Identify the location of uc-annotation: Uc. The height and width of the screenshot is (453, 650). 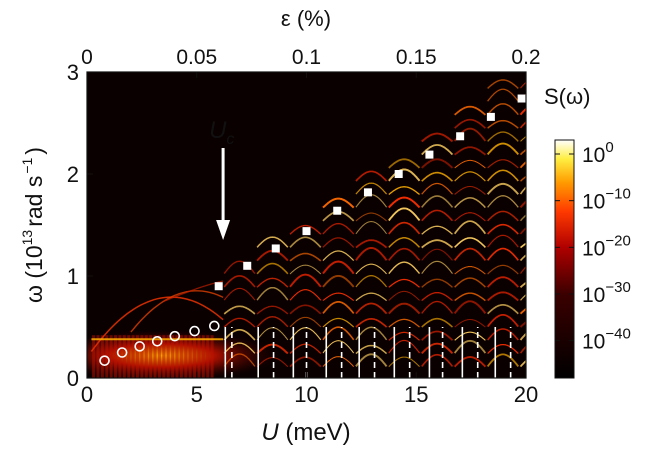
(221, 178).